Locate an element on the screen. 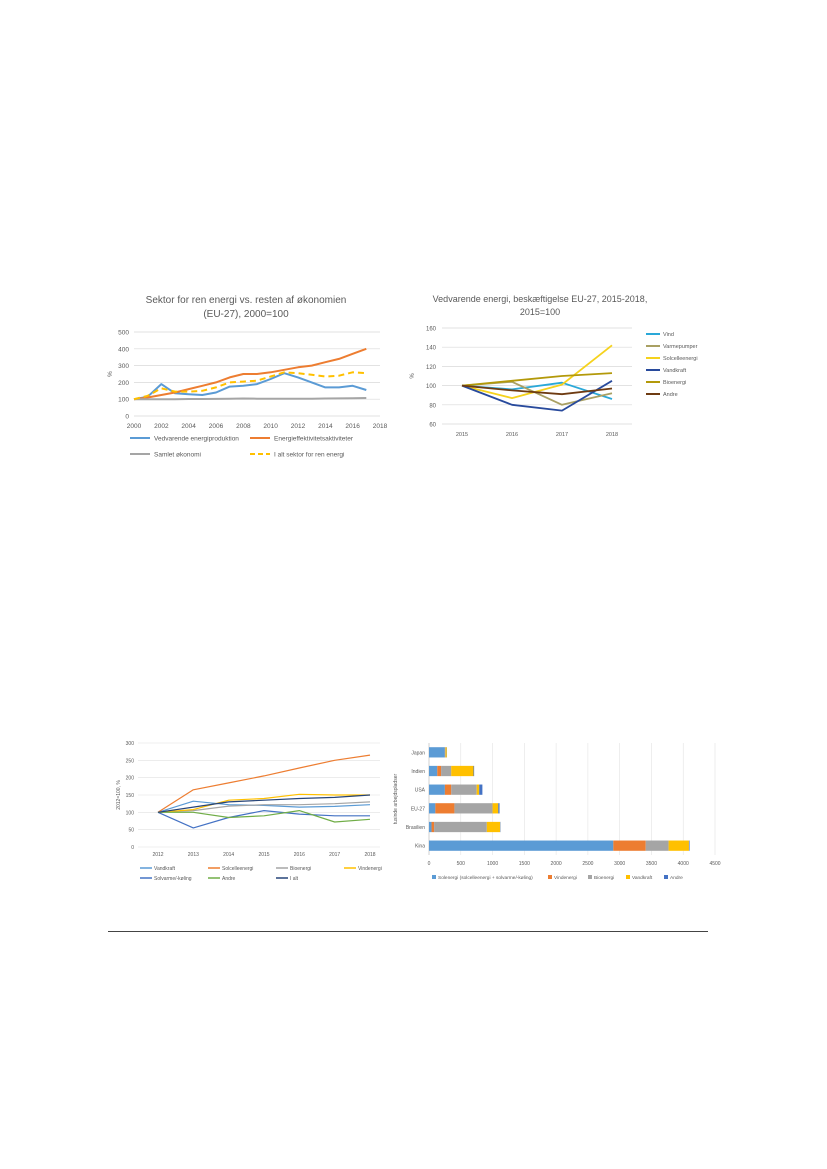 The height and width of the screenshot is (1169, 827). y-tick-label: 60 is located at coordinates (432, 426).